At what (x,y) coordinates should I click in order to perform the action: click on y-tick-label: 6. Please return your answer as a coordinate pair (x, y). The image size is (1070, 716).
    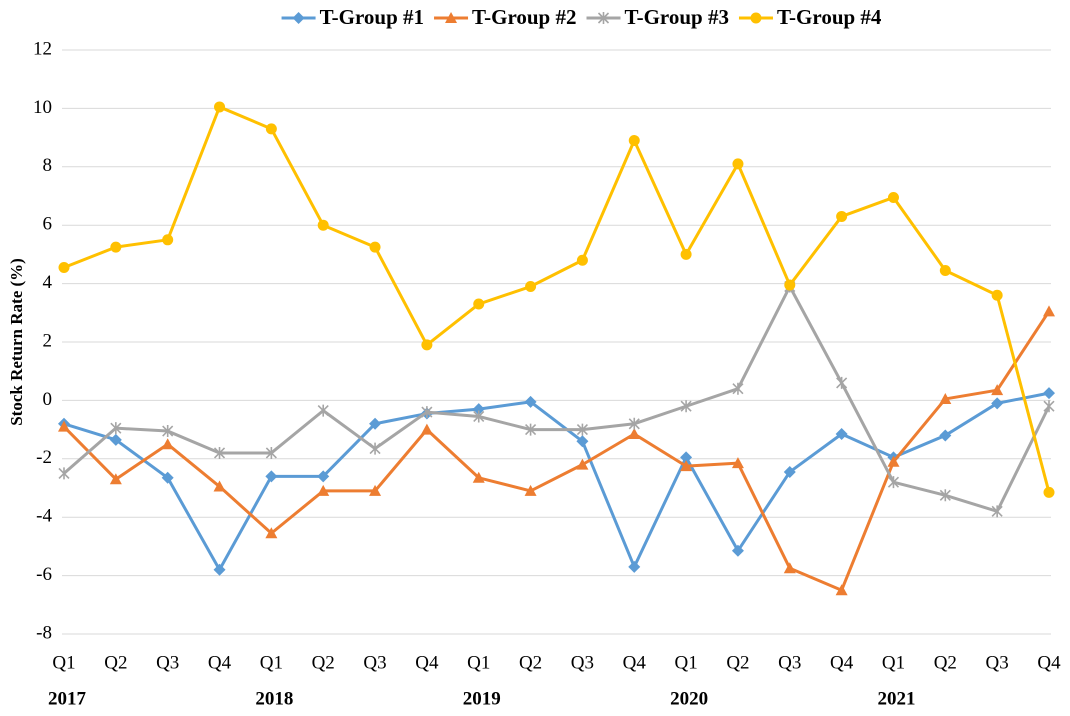
    Looking at the image, I should click on (48, 224).